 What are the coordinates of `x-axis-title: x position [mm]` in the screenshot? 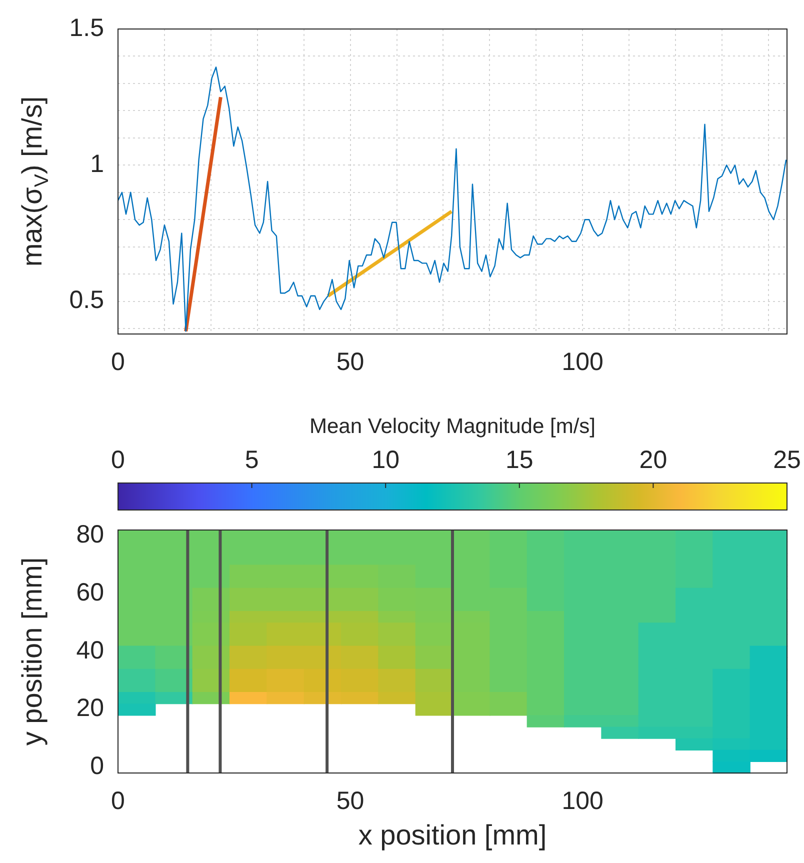 It's located at (452, 835).